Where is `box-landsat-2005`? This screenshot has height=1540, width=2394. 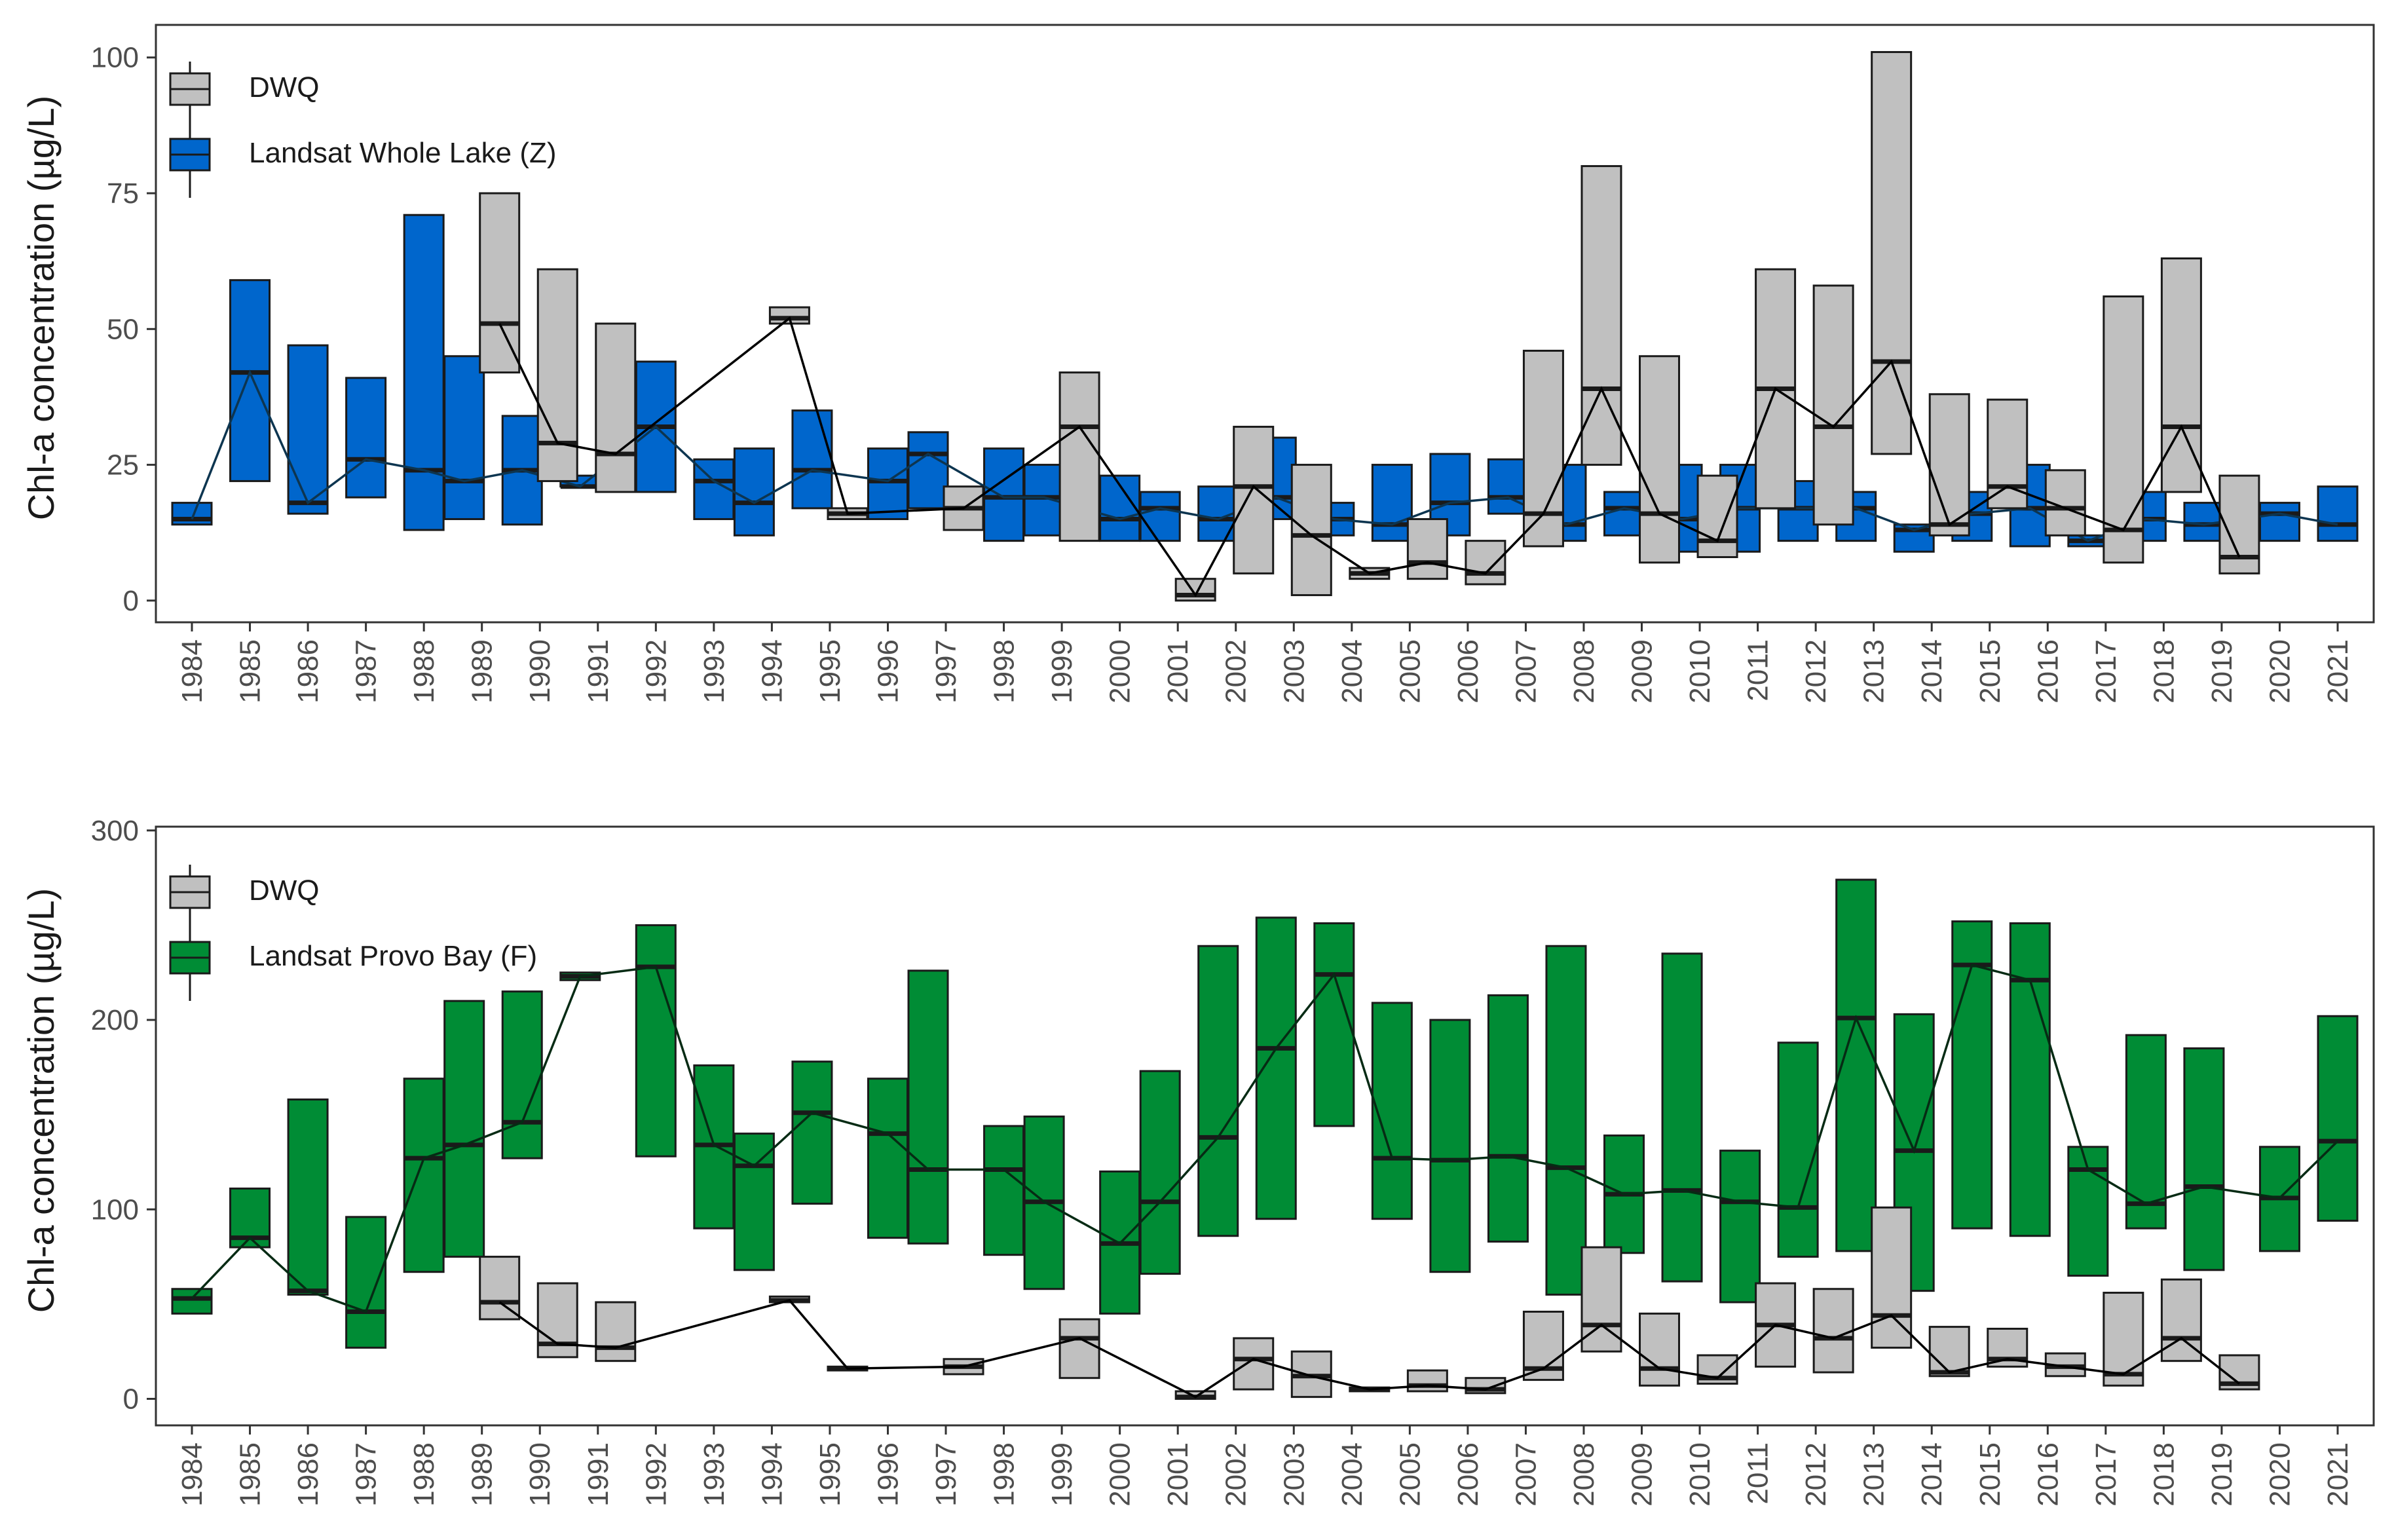
box-landsat-2005 is located at coordinates (1392, 1111).